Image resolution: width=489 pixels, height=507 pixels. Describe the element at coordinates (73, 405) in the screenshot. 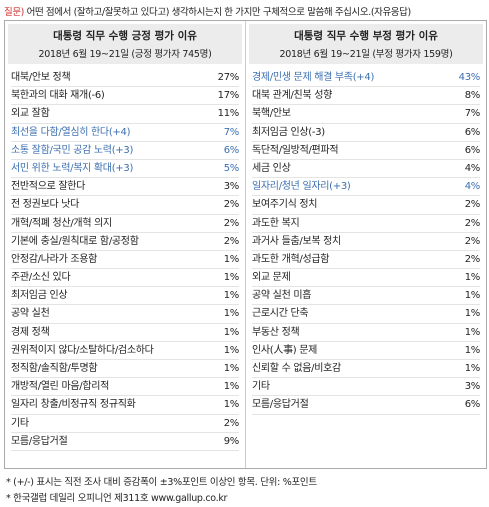

I see `row-label: 일자리 창출/비정규직 정규직화` at that location.